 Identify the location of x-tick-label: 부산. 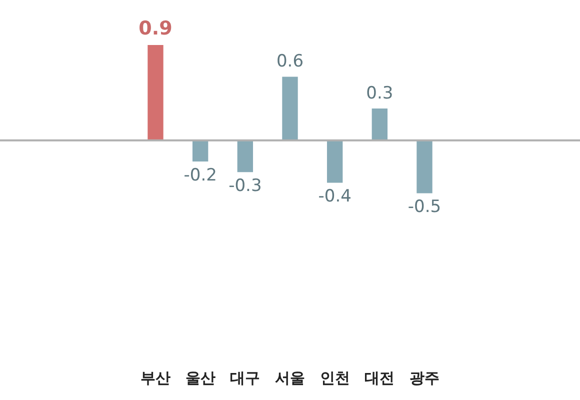
(155, 377).